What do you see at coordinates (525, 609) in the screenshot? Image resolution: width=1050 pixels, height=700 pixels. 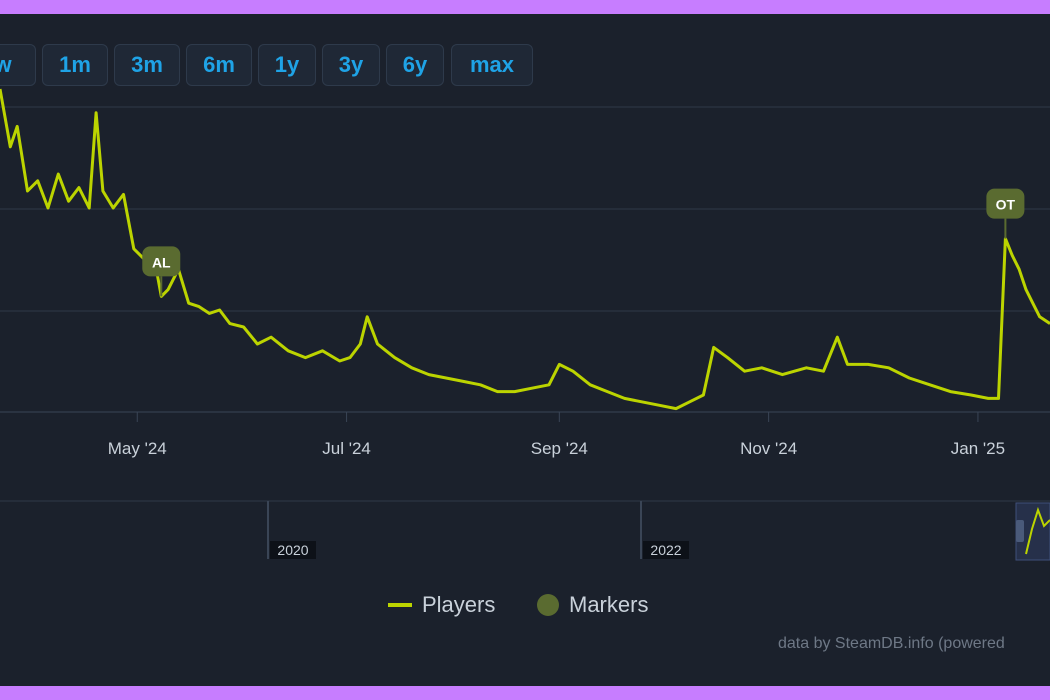 I see `chart-legend: Players Markers` at bounding box center [525, 609].